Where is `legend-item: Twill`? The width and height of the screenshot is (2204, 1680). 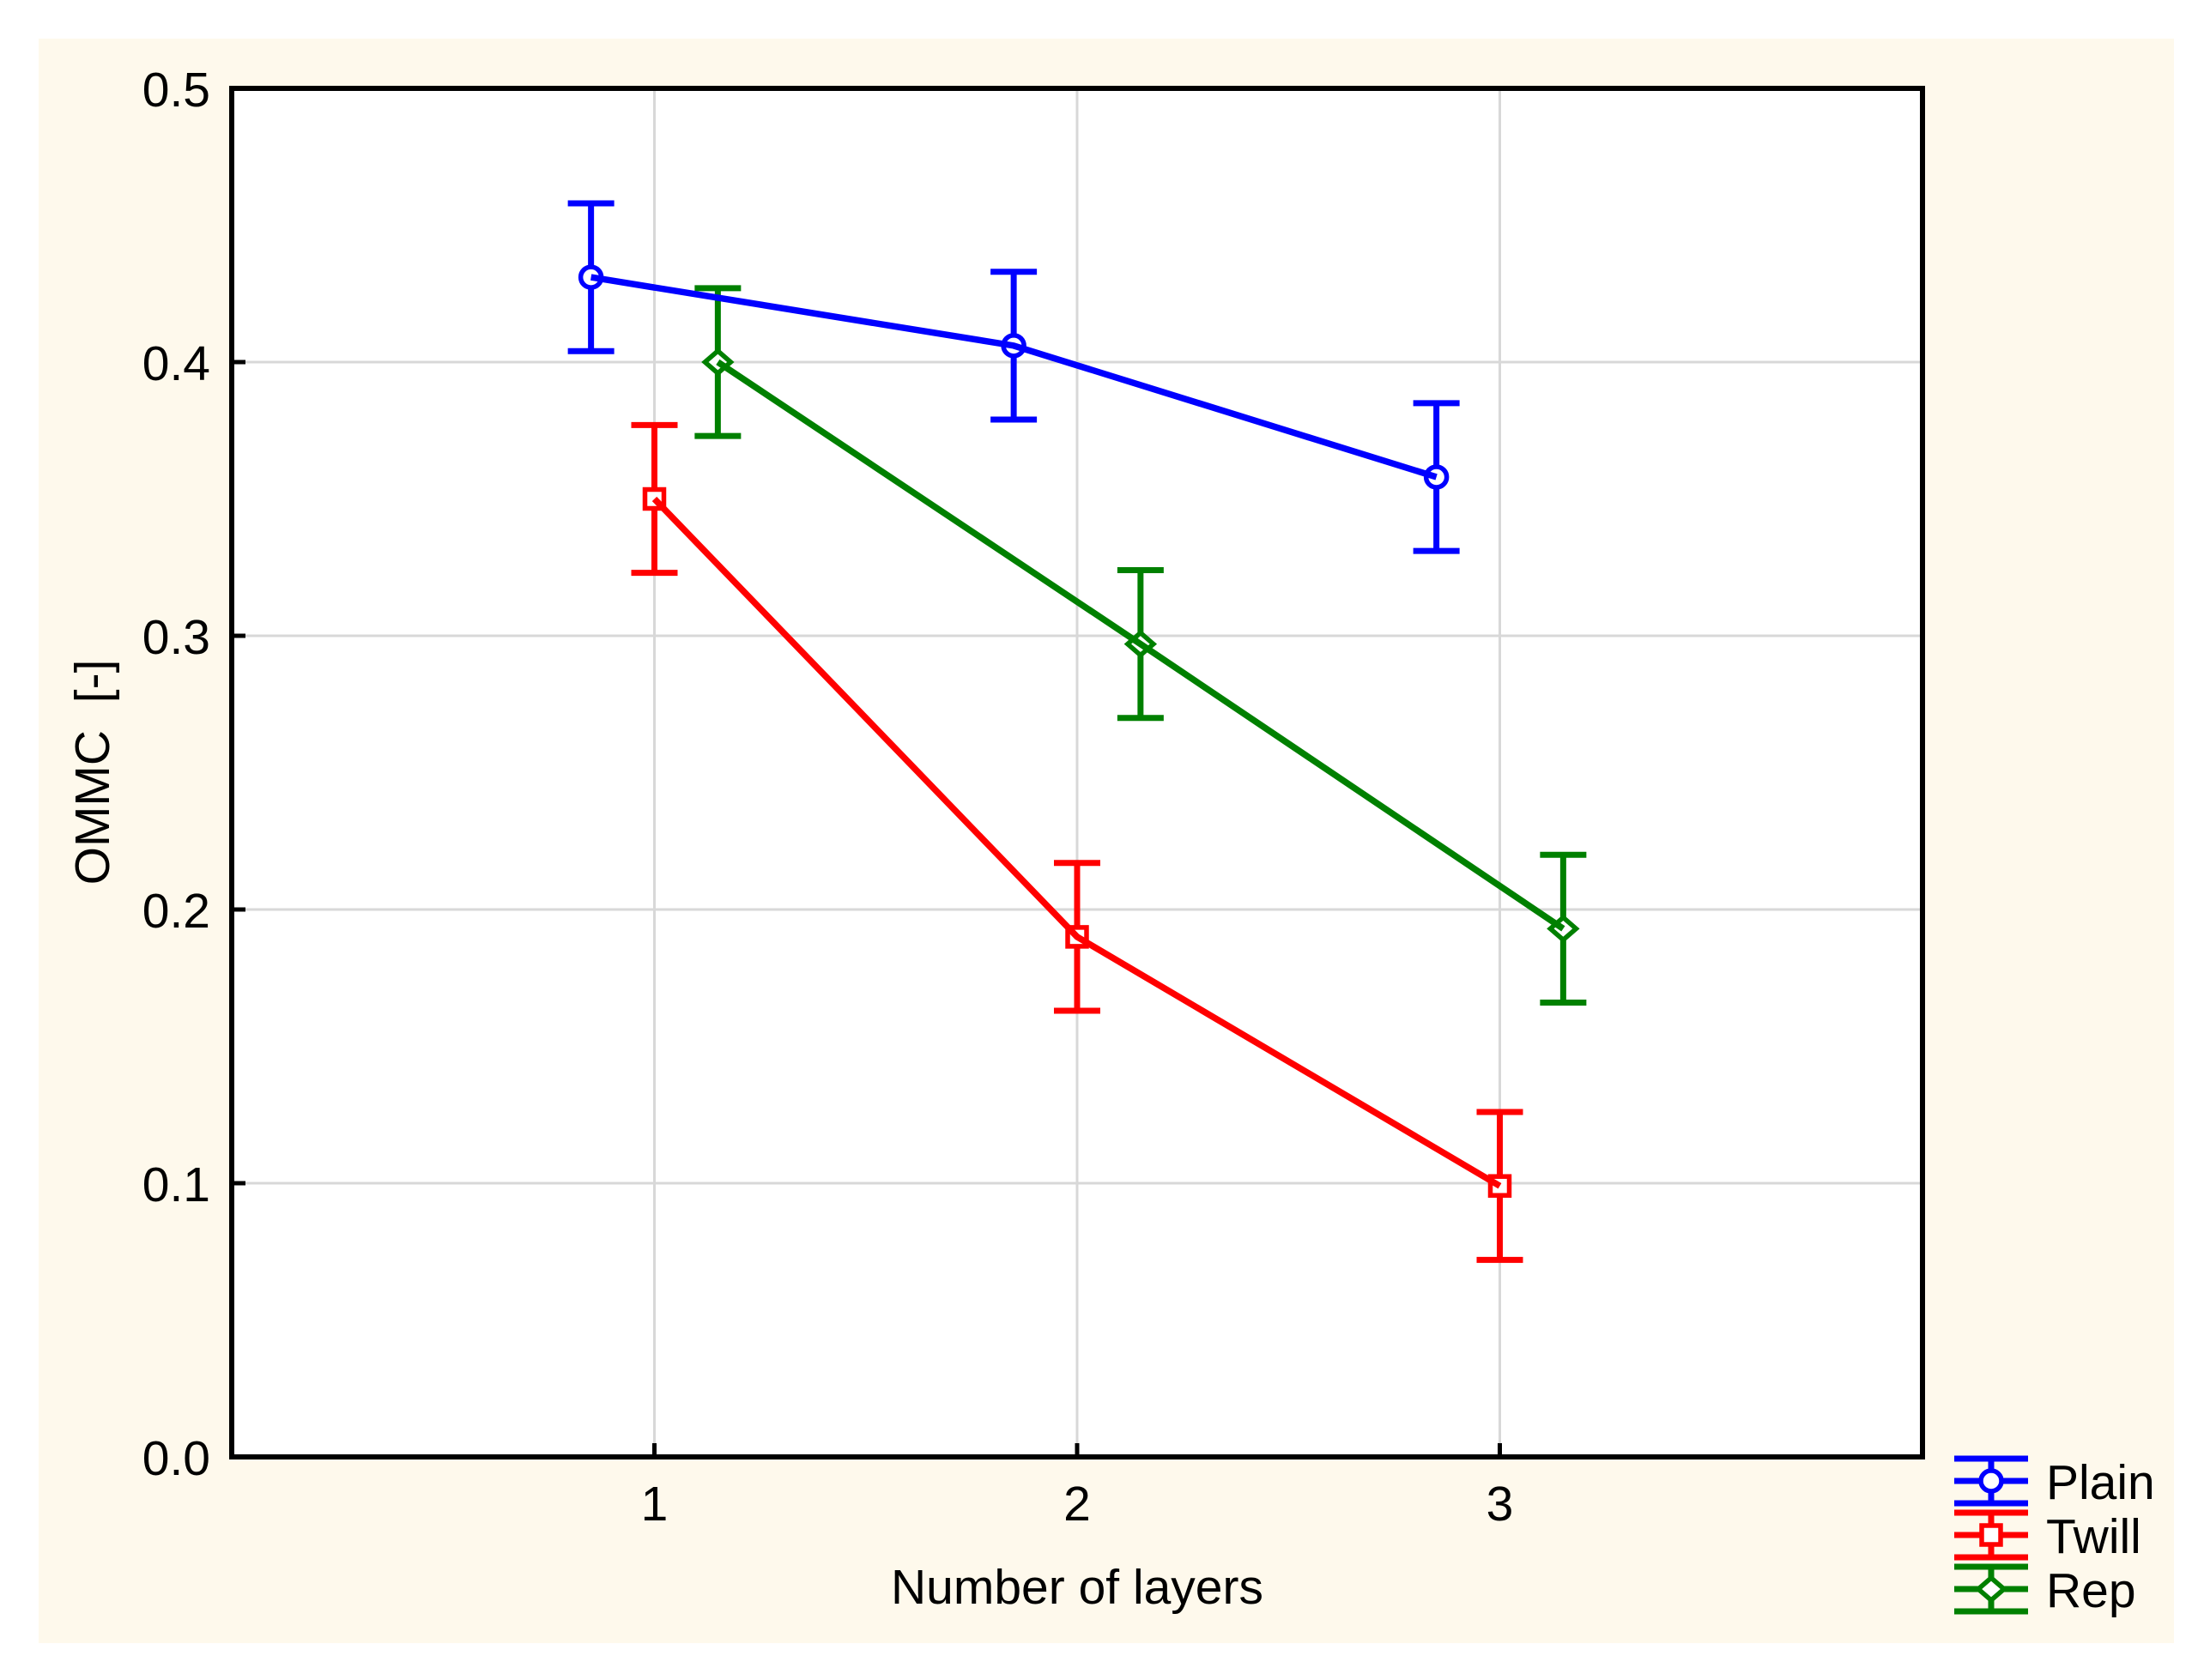
legend-item: Twill is located at coordinates (2048, 1537).